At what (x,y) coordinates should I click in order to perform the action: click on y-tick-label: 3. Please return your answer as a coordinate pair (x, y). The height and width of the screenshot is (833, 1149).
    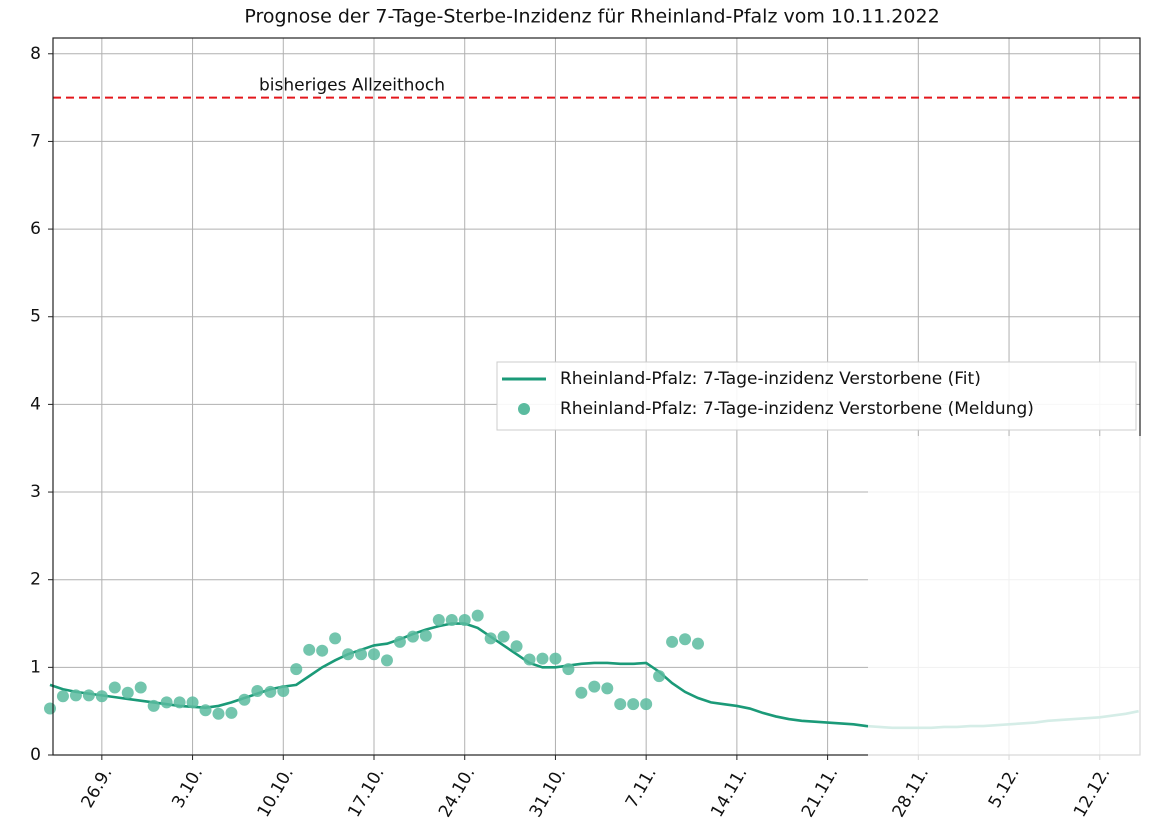
    Looking at the image, I should click on (35, 492).